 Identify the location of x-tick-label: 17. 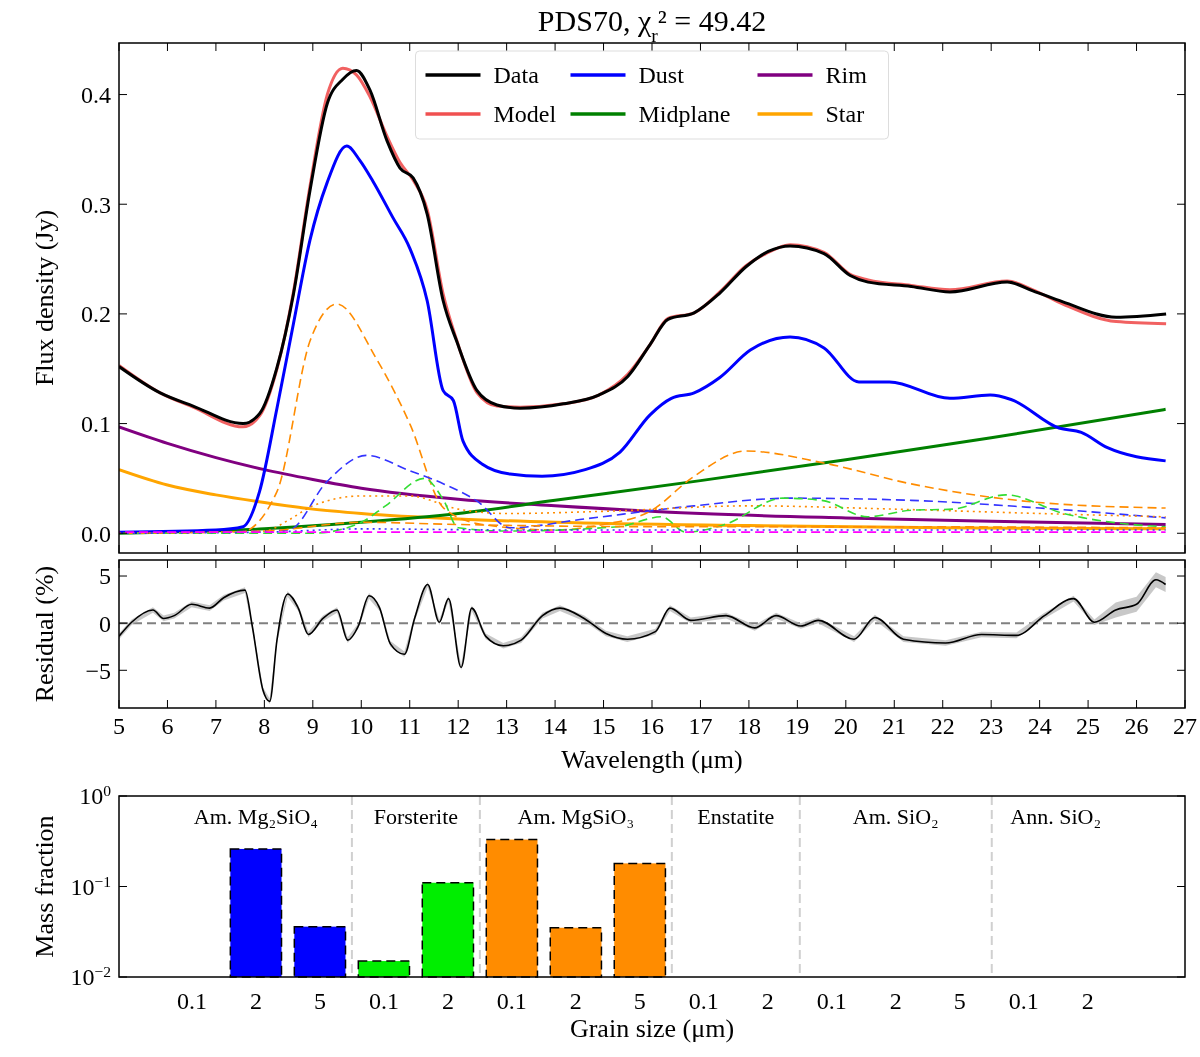
(700, 726).